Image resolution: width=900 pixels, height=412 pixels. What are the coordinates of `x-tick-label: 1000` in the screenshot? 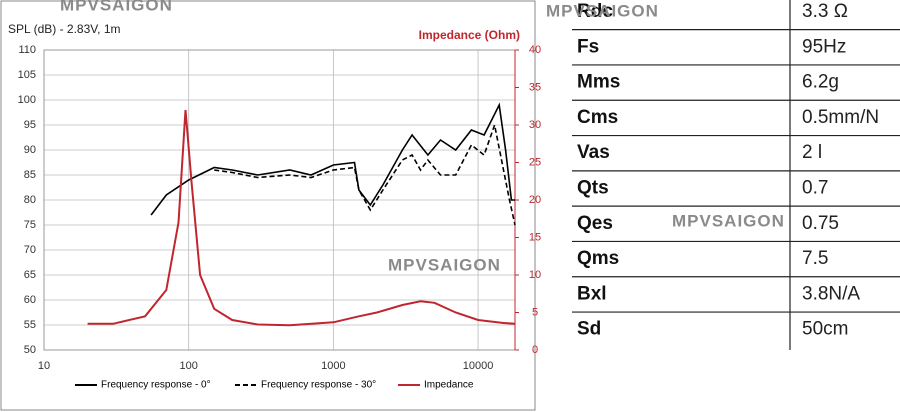 It's located at (333, 366).